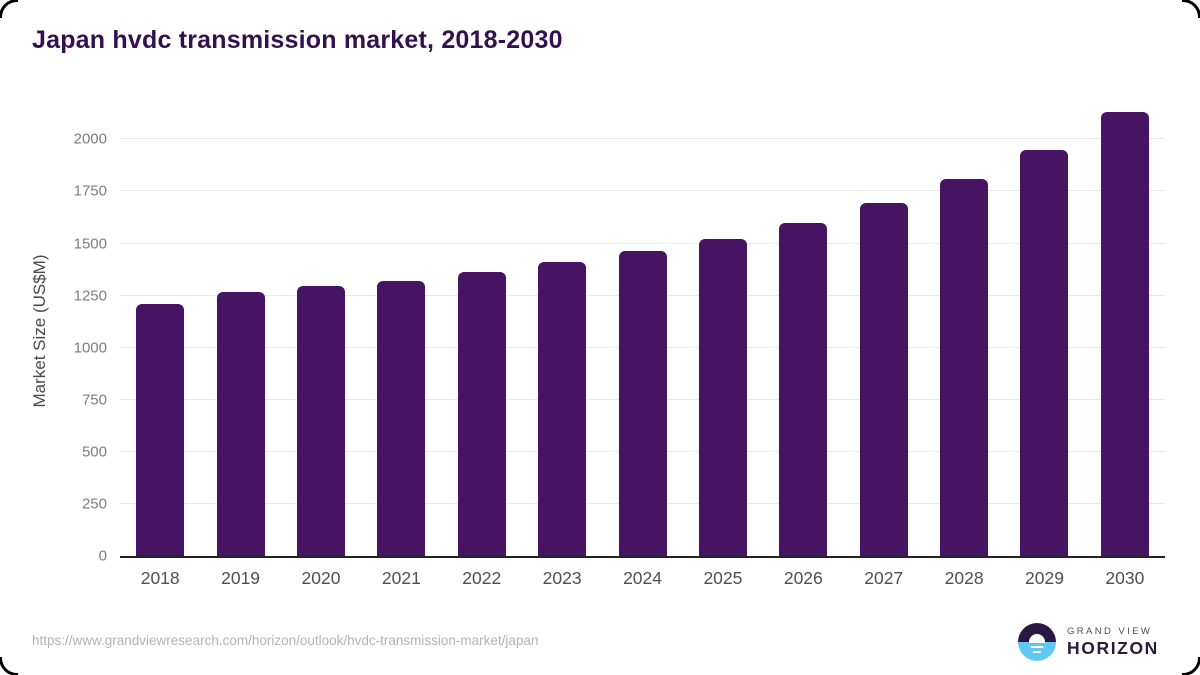  I want to click on bar-slot-2026, so click(803, 330).